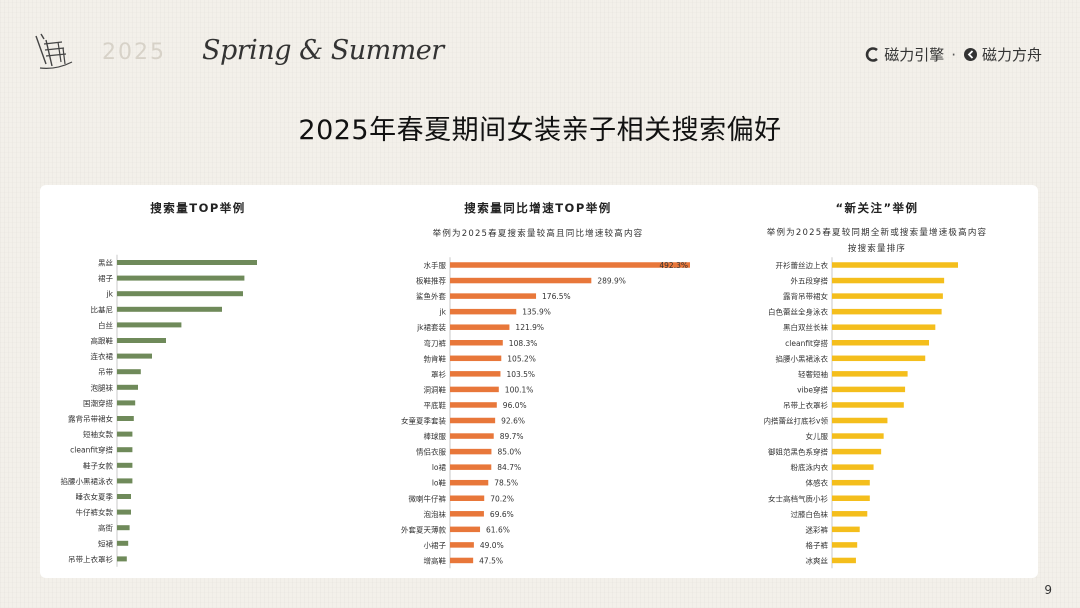  I want to click on chart-value-label: 105.2%, so click(521, 358).